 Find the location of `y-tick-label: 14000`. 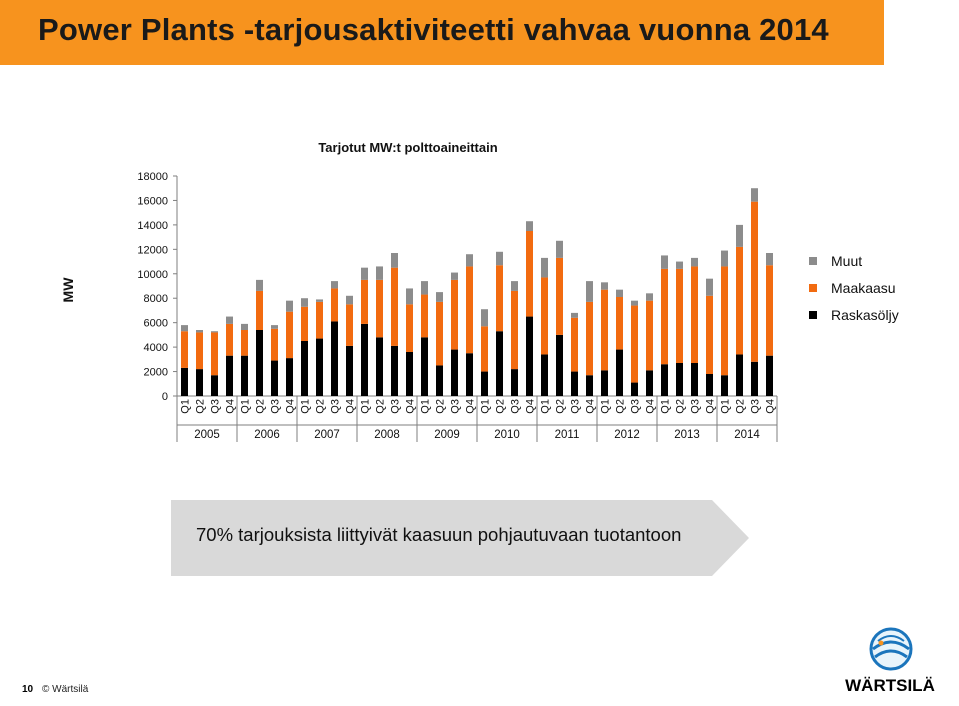

y-tick-label: 14000 is located at coordinates (152, 226).